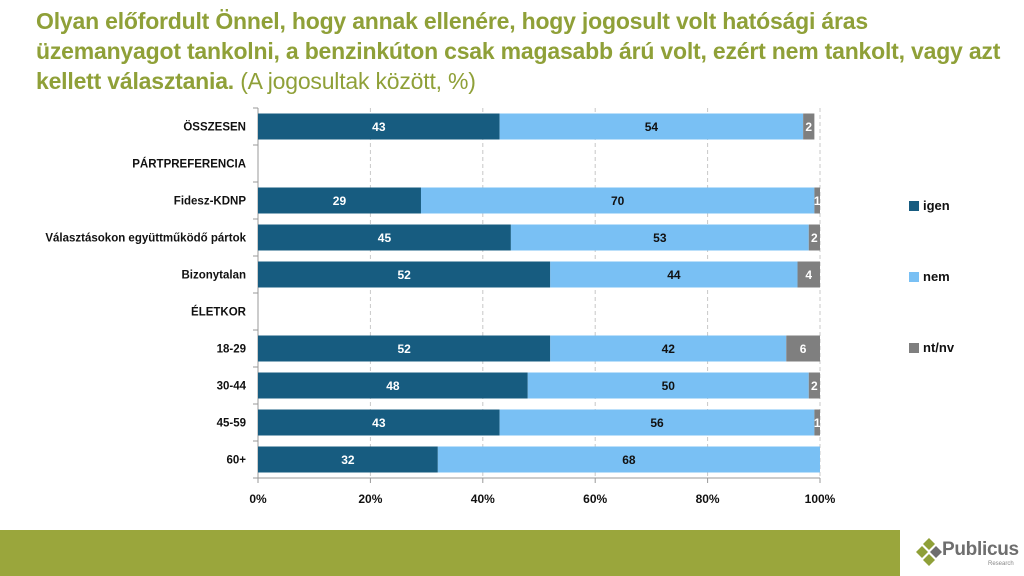 Image resolution: width=1024 pixels, height=576 pixels. I want to click on x-tick-label: 80%, so click(708, 499).